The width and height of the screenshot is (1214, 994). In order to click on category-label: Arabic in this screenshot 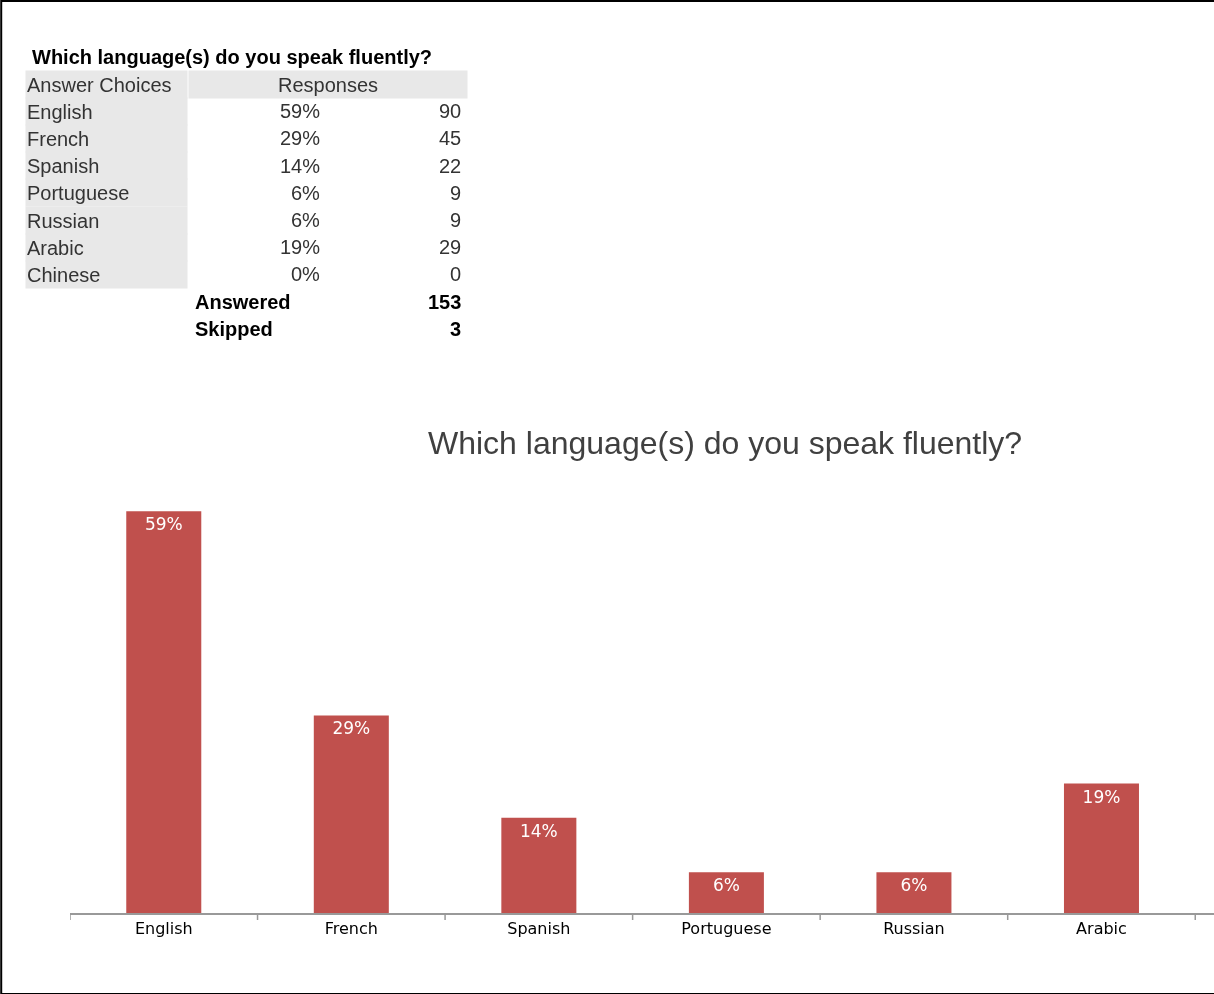, I will do `click(55, 247)`.